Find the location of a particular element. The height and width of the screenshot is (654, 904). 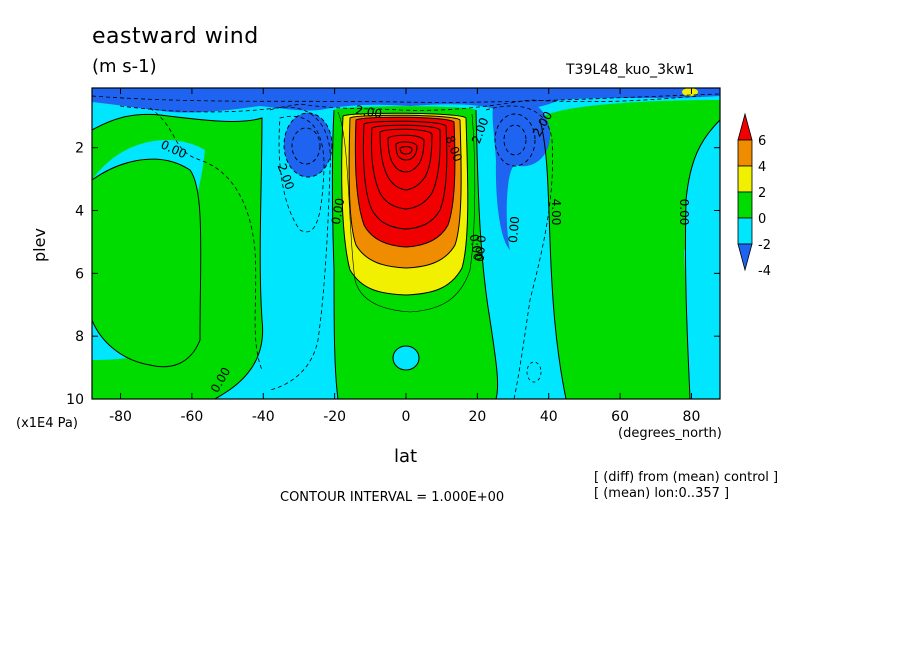

contour-neg-small is located at coordinates (534, 372).